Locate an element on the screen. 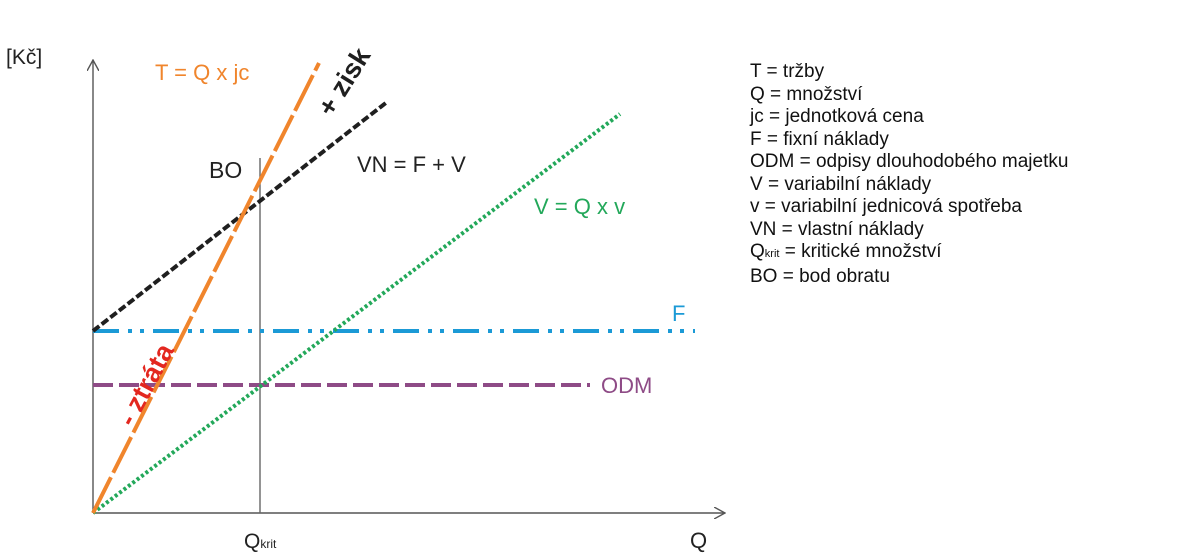 The height and width of the screenshot is (554, 1202). total-costs-label: VN = F + V is located at coordinates (411, 164).